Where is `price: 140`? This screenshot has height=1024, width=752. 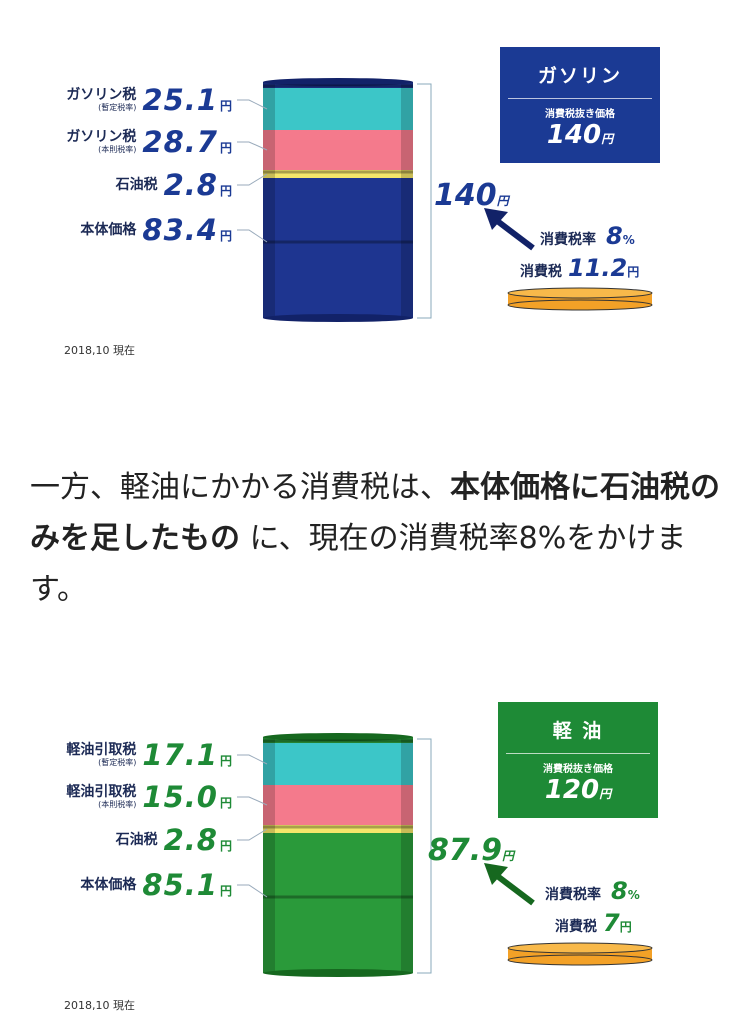
price: 140 is located at coordinates (574, 135).